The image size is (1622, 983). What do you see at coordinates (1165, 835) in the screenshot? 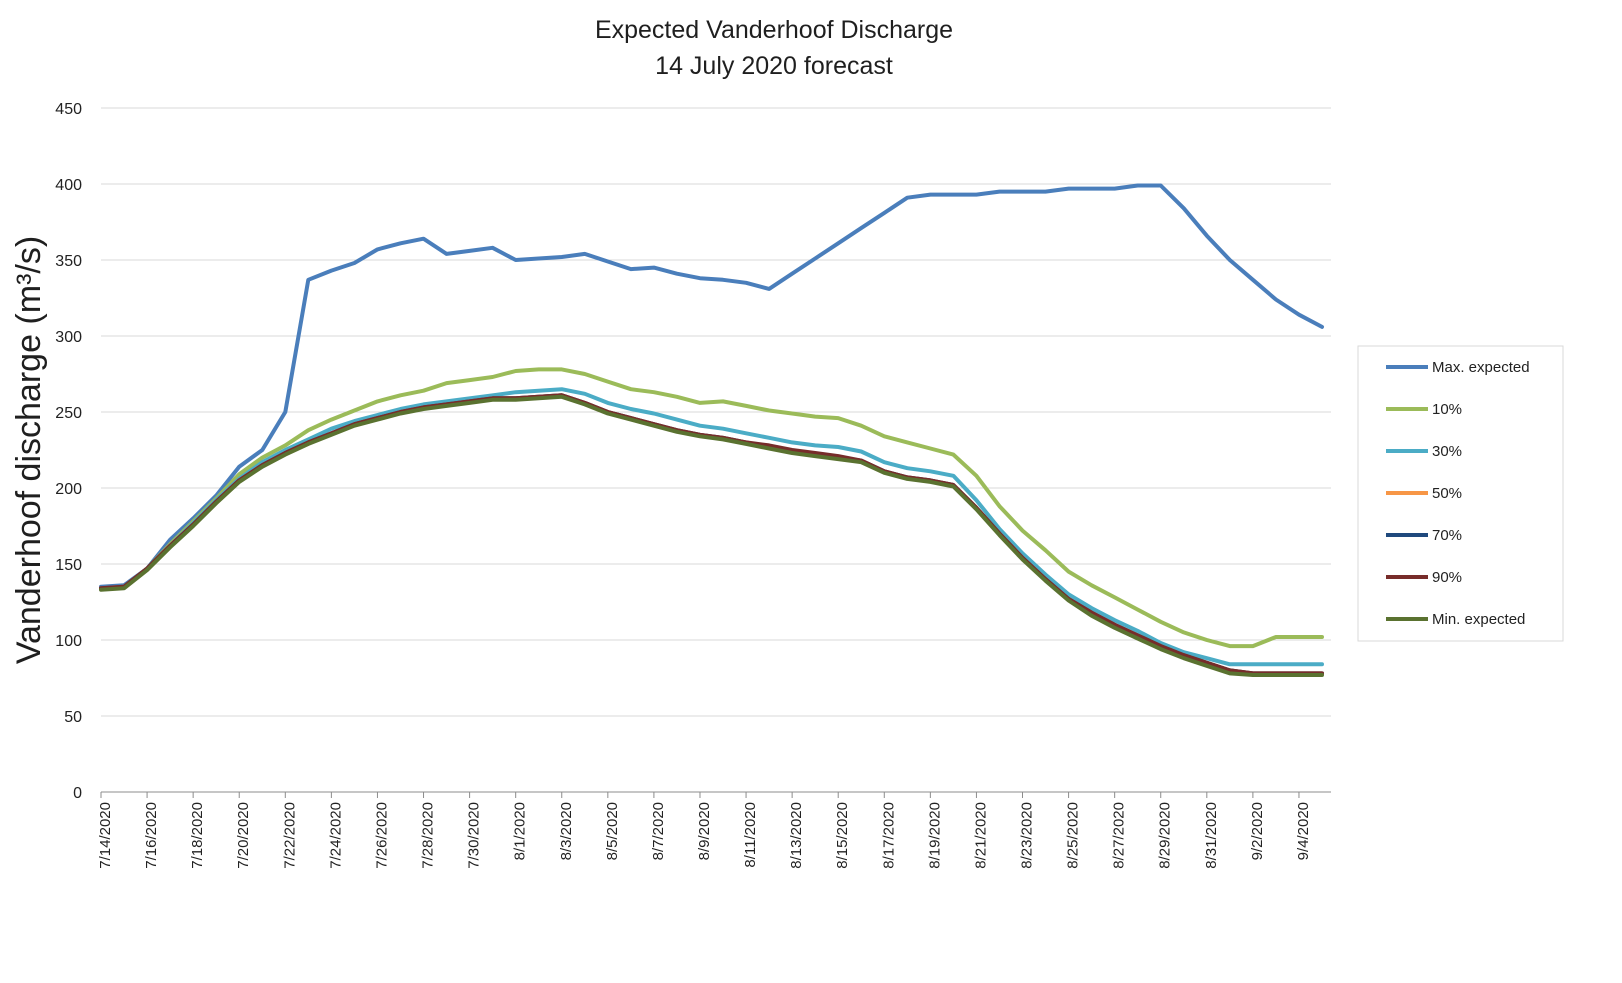
I see `x-tick-label: 8/29/2020` at bounding box center [1165, 835].